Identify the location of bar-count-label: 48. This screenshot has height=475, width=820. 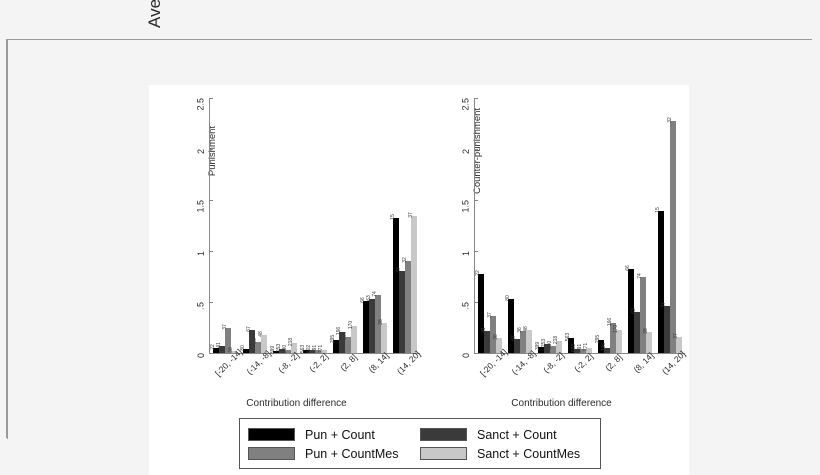
(526, 328).